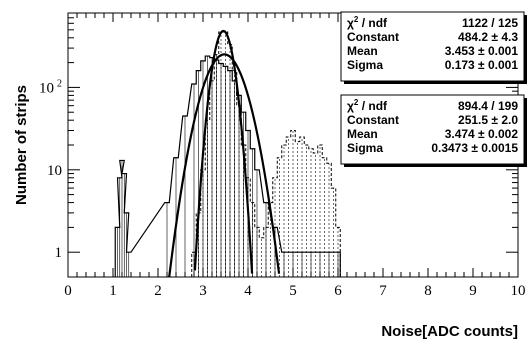 The width and height of the screenshot is (531, 345). I want to click on x-tick-label: 2, so click(158, 291).